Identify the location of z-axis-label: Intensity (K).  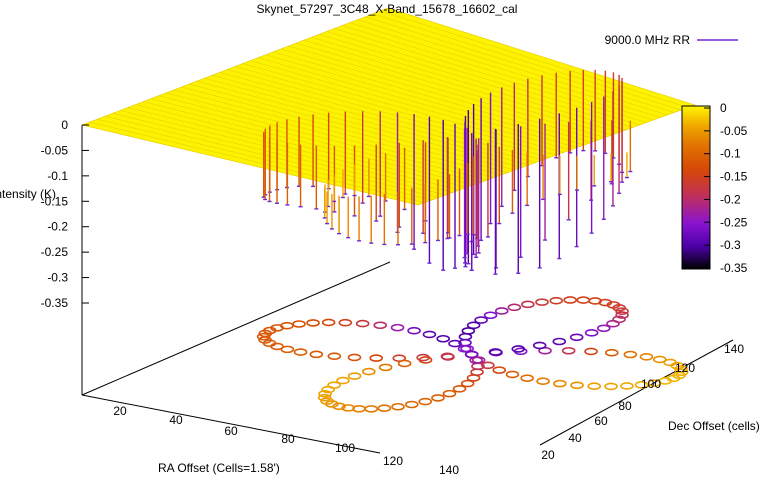
(28, 194).